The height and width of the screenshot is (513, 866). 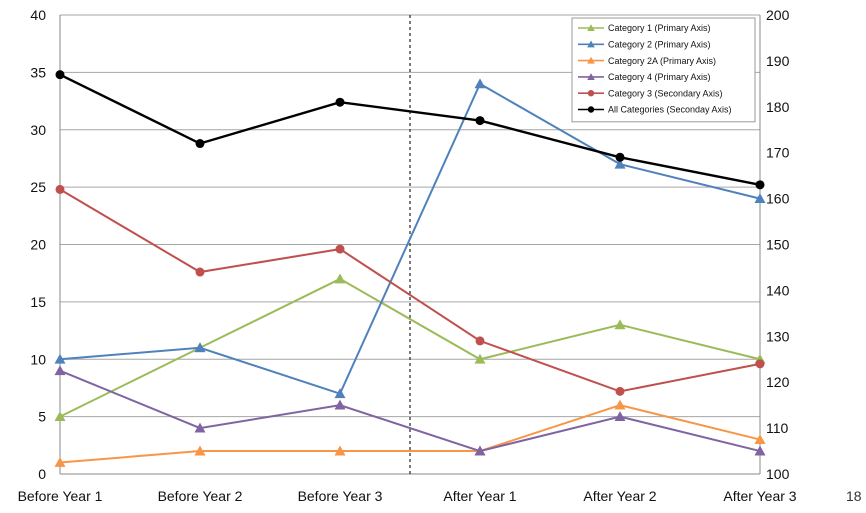 What do you see at coordinates (619, 496) in the screenshot?
I see `x-tick-label: After Year 2` at bounding box center [619, 496].